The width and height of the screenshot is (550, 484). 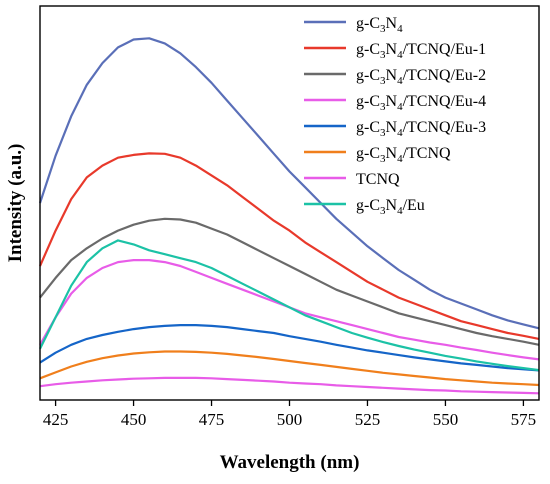 What do you see at coordinates (524, 419) in the screenshot?
I see `x-tick-label: 575` at bounding box center [524, 419].